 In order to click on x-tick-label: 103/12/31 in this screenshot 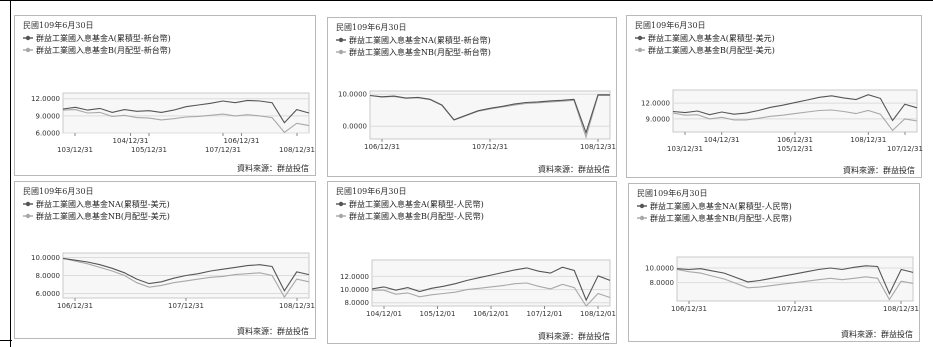, I will do `click(685, 149)`.